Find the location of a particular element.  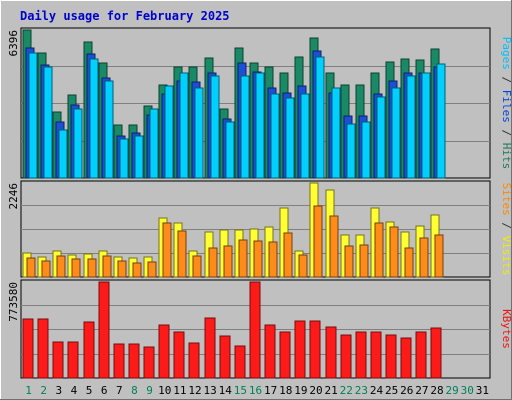

x-tick-label: 27 is located at coordinates (421, 390).